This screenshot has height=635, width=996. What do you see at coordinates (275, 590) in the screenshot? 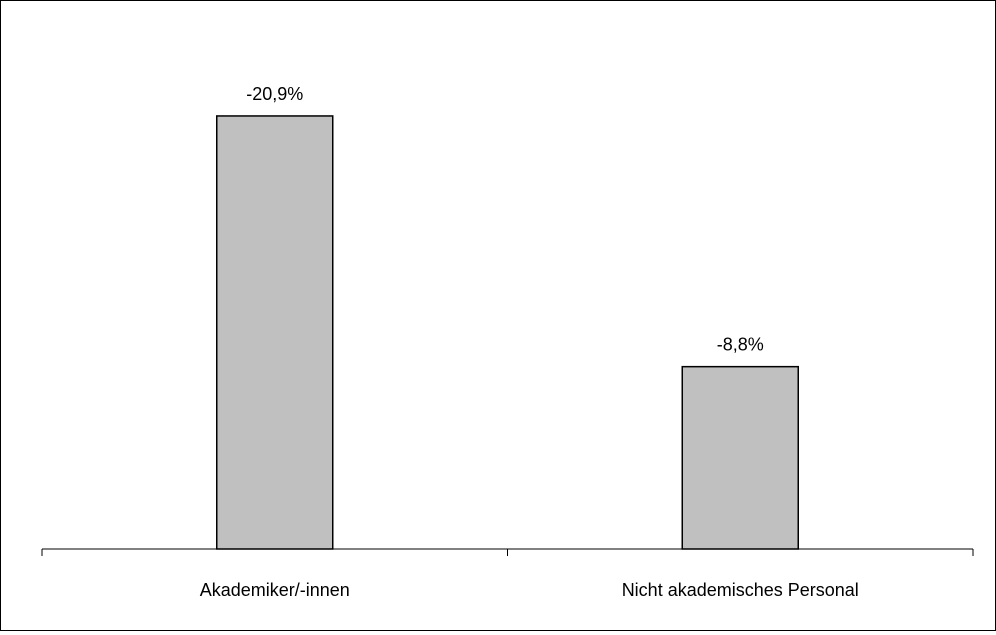
I see `category-label: Akademiker/-innen` at bounding box center [275, 590].